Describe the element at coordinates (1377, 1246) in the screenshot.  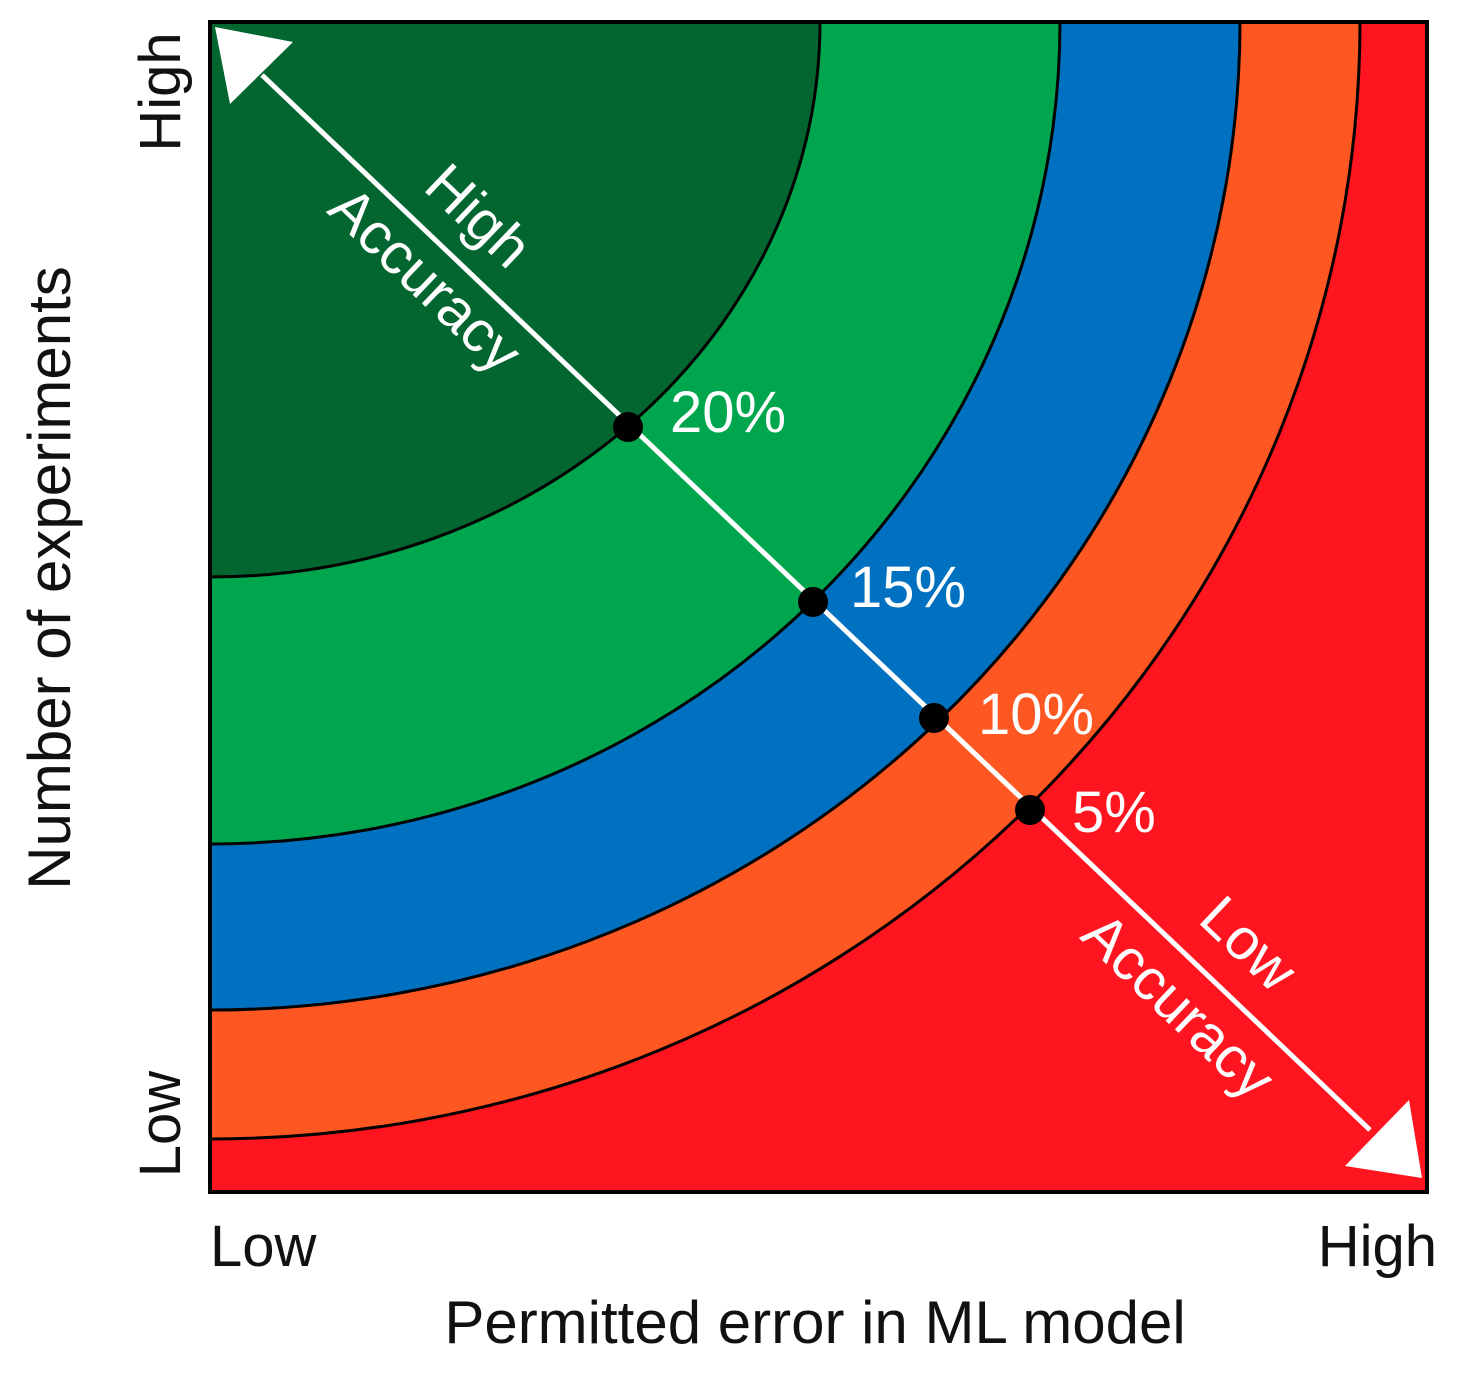
I see `x-axis-high-label: High` at that location.